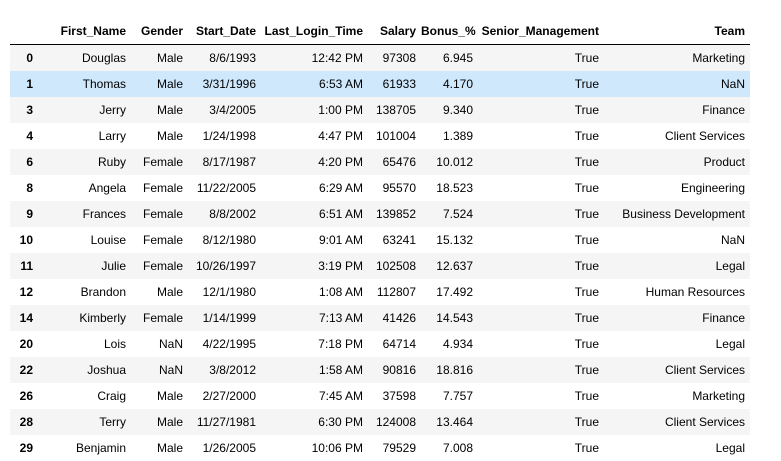  What do you see at coordinates (314, 84) in the screenshot?
I see `last-login-time-cell: 6:53 AM` at bounding box center [314, 84].